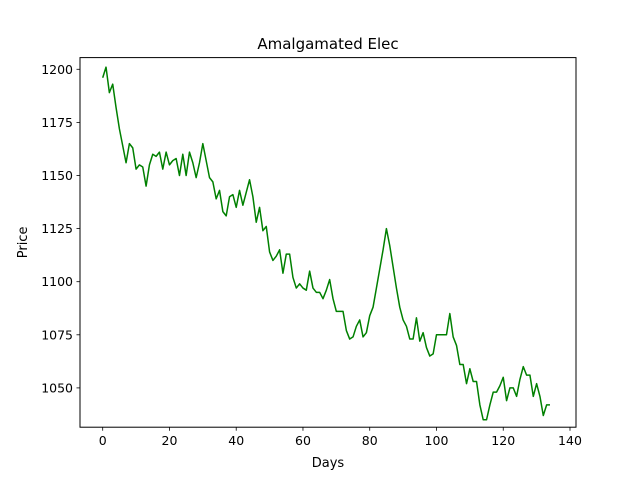 The image size is (640, 480). What do you see at coordinates (57, 228) in the screenshot?
I see `y-tick-label: 1125` at bounding box center [57, 228].